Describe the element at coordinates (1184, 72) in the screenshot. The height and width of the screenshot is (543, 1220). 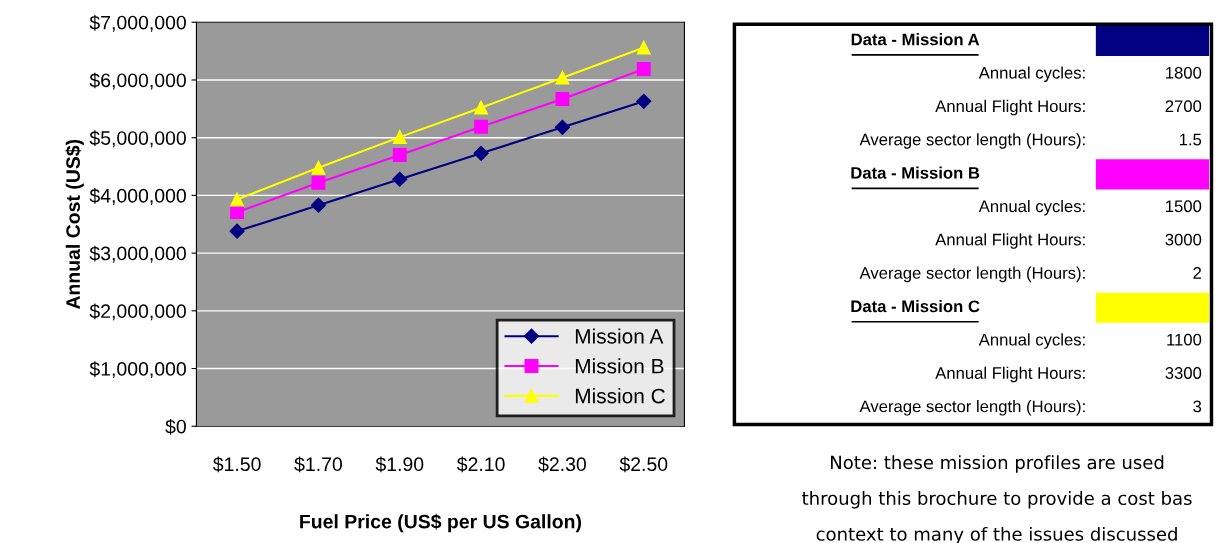
I see `text: 1800` at that location.